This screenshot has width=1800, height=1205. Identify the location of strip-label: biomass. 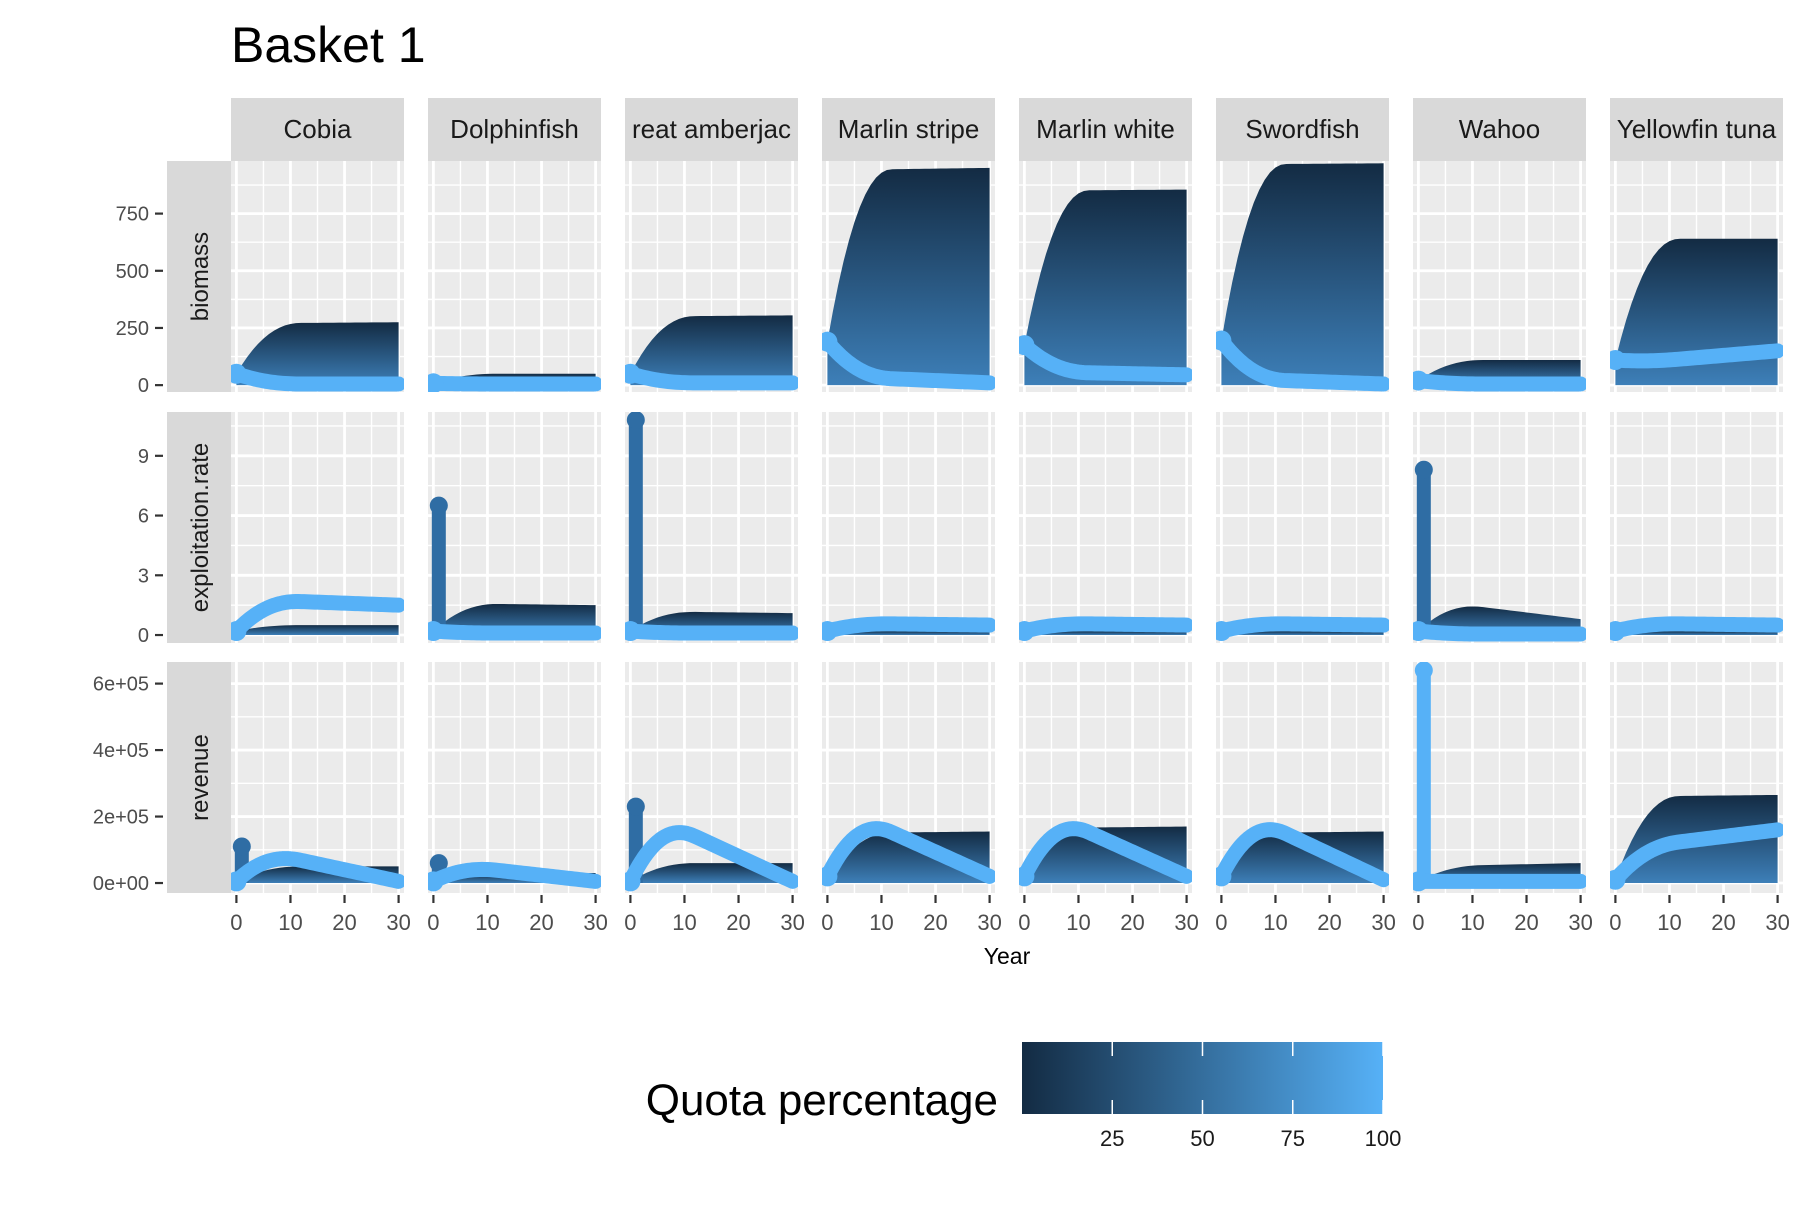
(200, 276).